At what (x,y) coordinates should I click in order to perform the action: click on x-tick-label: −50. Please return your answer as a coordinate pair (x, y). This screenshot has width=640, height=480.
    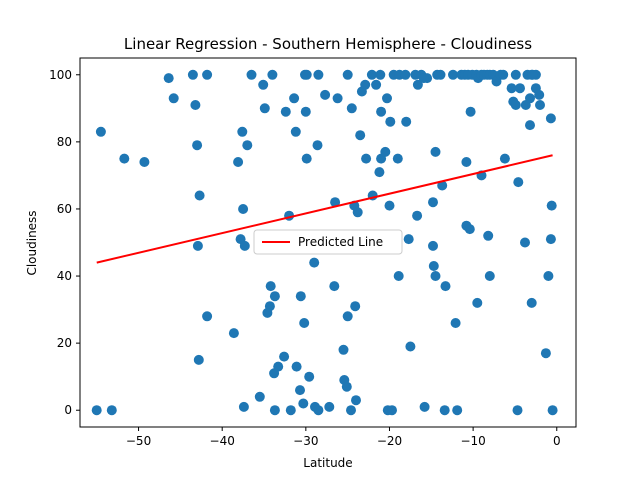
    Looking at the image, I should click on (138, 441).